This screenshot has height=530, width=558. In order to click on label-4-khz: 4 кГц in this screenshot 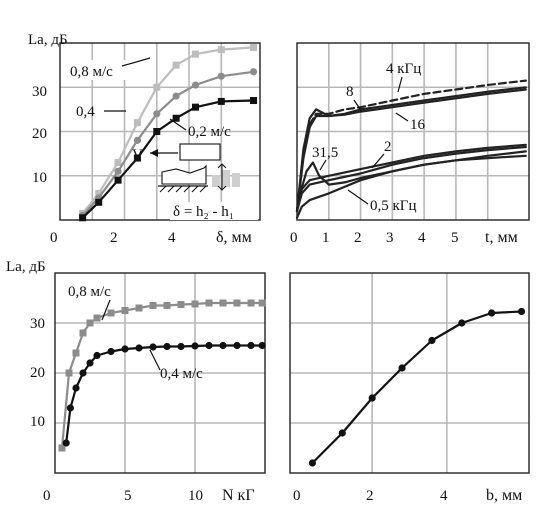, I will do `click(403, 69)`.